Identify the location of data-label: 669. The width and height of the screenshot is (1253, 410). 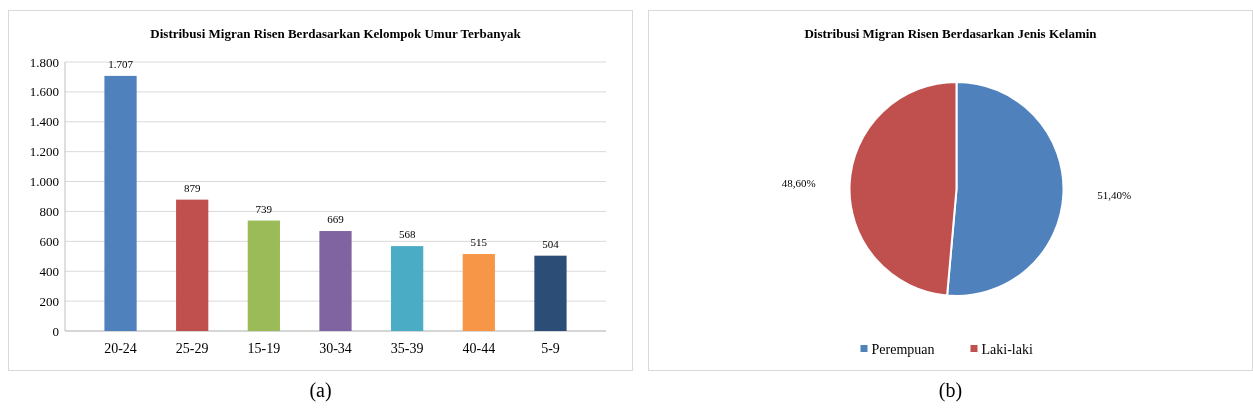
(336, 219).